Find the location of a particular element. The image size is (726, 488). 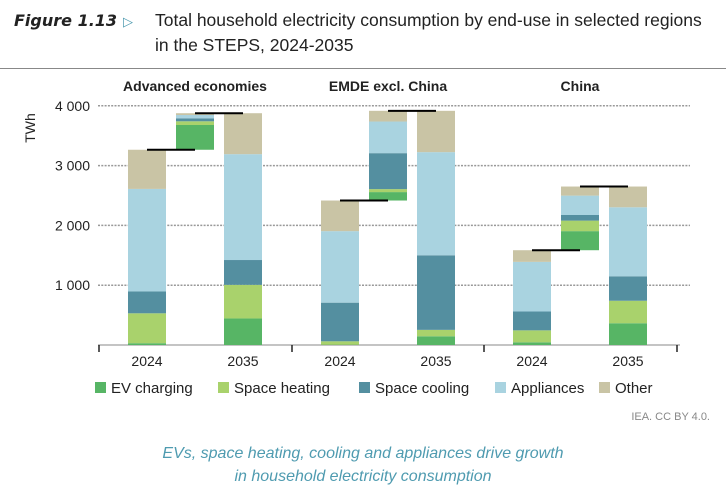

y-tick-label: 2 000 is located at coordinates (72, 225).